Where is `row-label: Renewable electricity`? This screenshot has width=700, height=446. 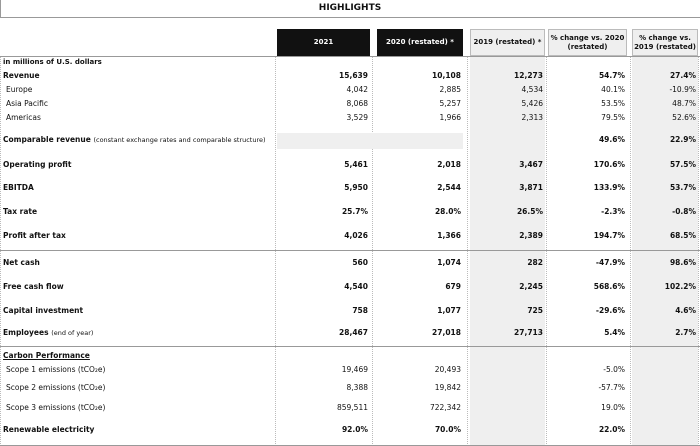
row-label: Renewable electricity is located at coordinates (49, 429).